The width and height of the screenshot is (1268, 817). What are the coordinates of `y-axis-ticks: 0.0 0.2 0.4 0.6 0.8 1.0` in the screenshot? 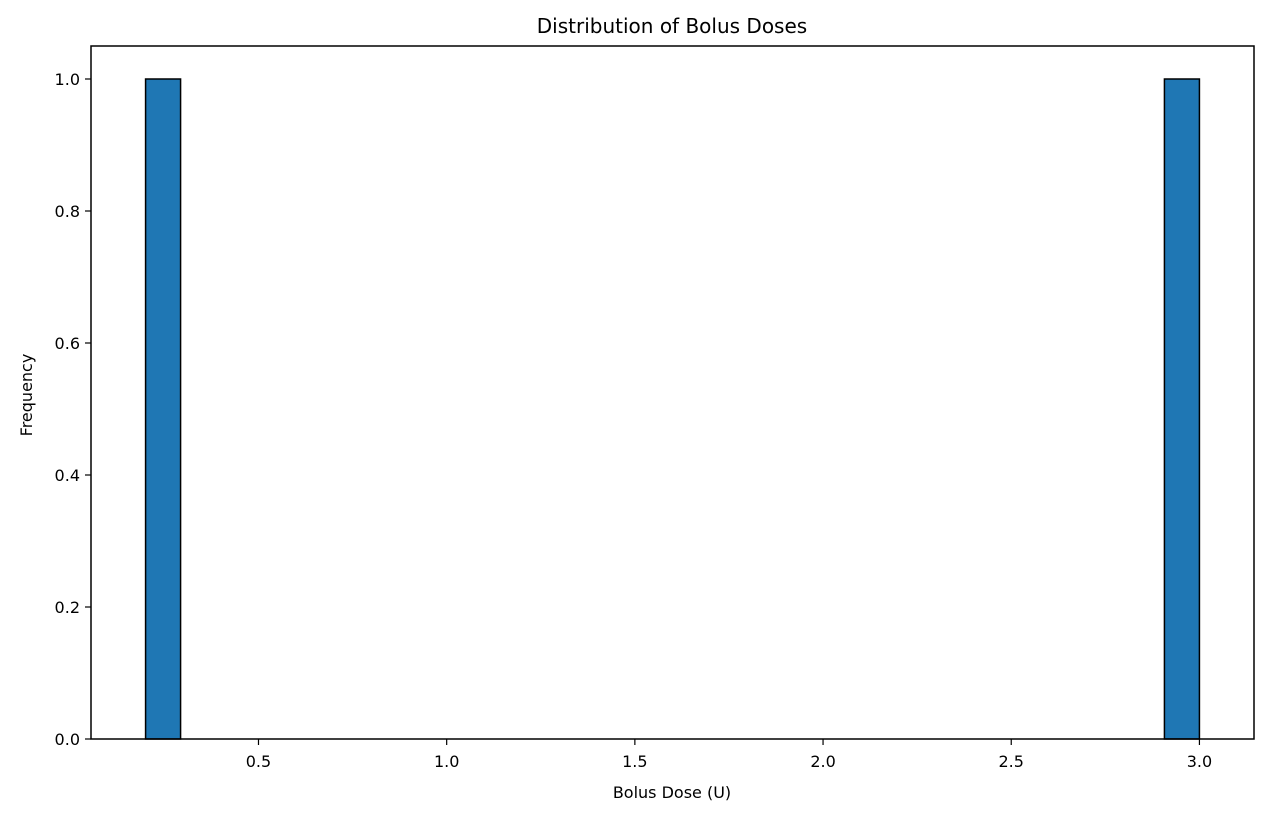 It's located at (73, 409).